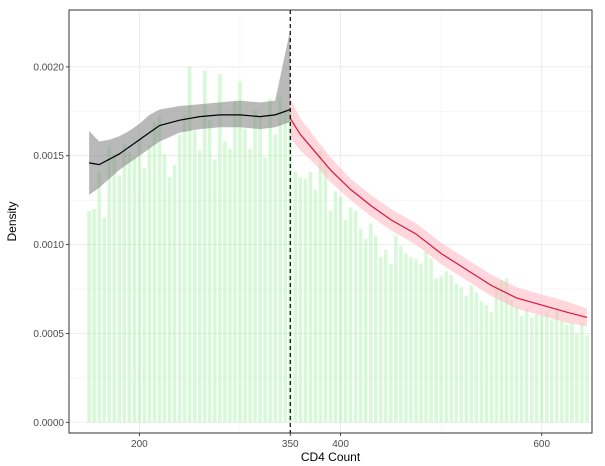  I want to click on y-tick-label: 0.0015, so click(48, 156).